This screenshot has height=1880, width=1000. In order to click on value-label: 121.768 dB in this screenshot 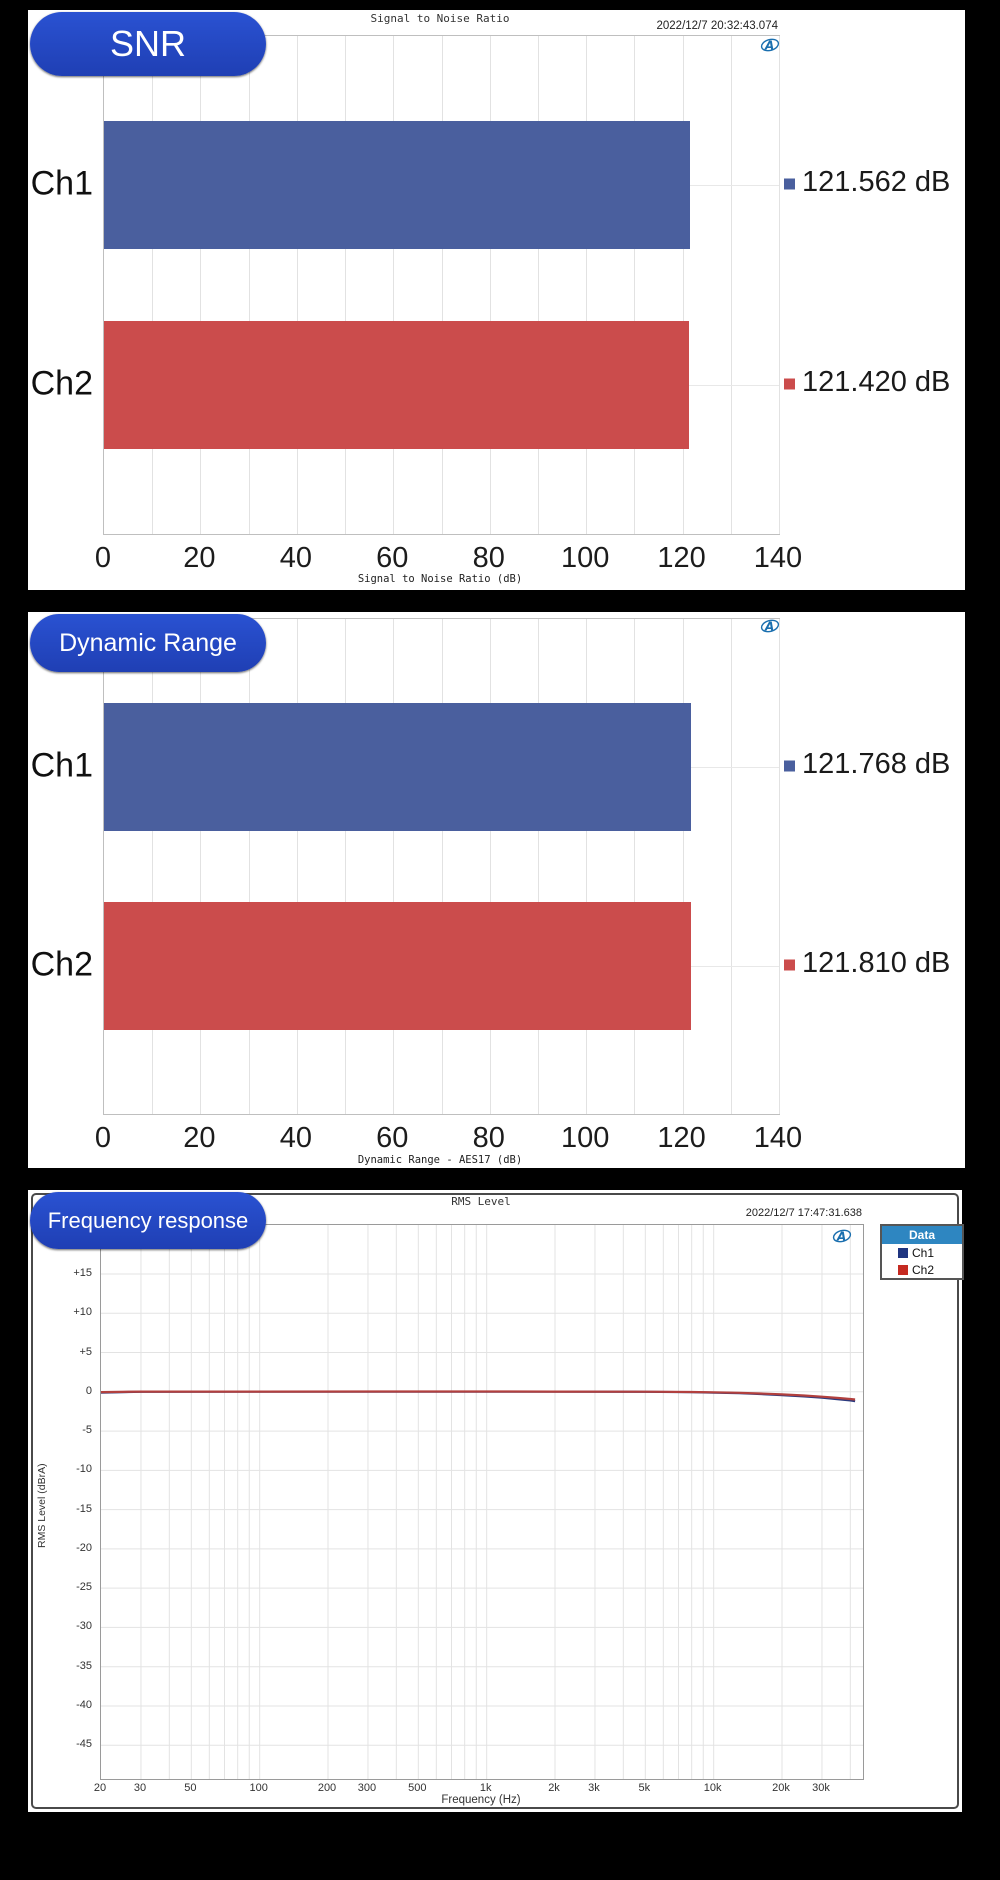, I will do `click(876, 764)`.